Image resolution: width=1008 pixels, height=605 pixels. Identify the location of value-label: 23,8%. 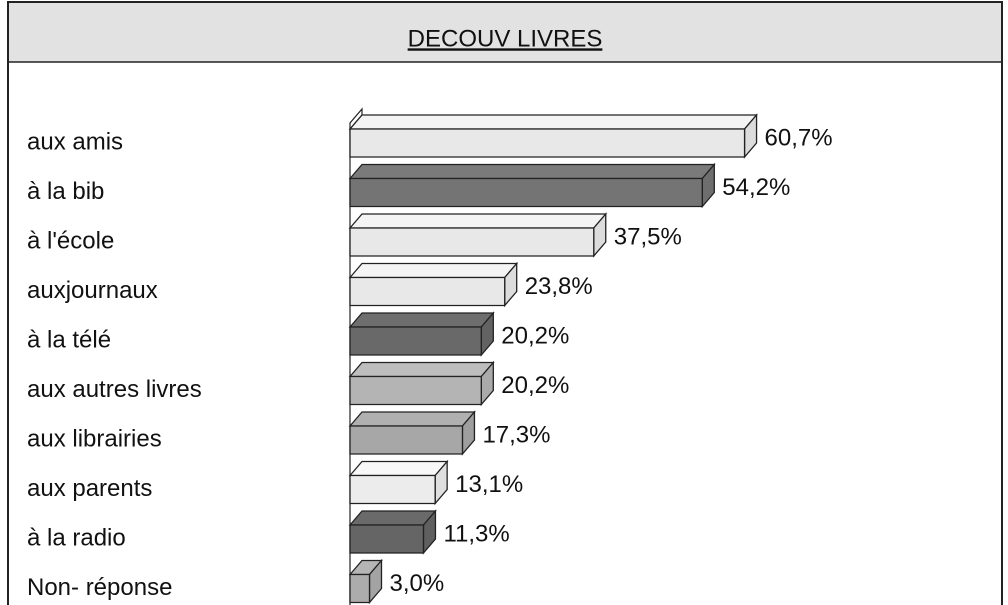
(559, 286).